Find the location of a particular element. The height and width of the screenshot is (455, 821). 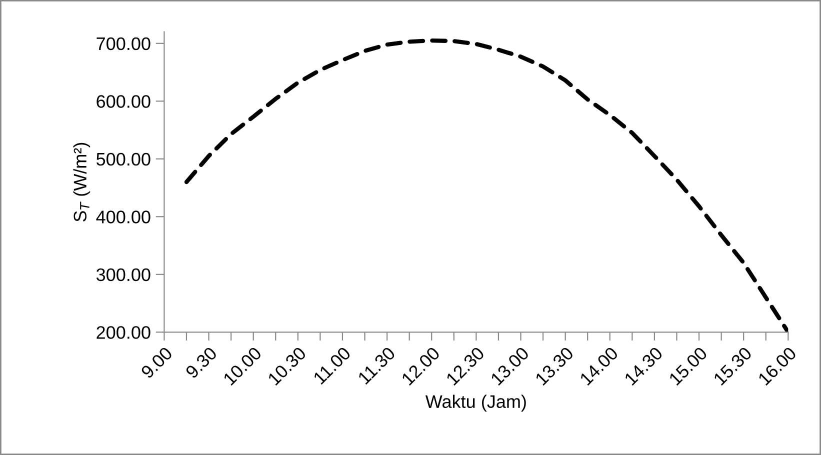

y-tick-label: 600.00 is located at coordinates (123, 101).